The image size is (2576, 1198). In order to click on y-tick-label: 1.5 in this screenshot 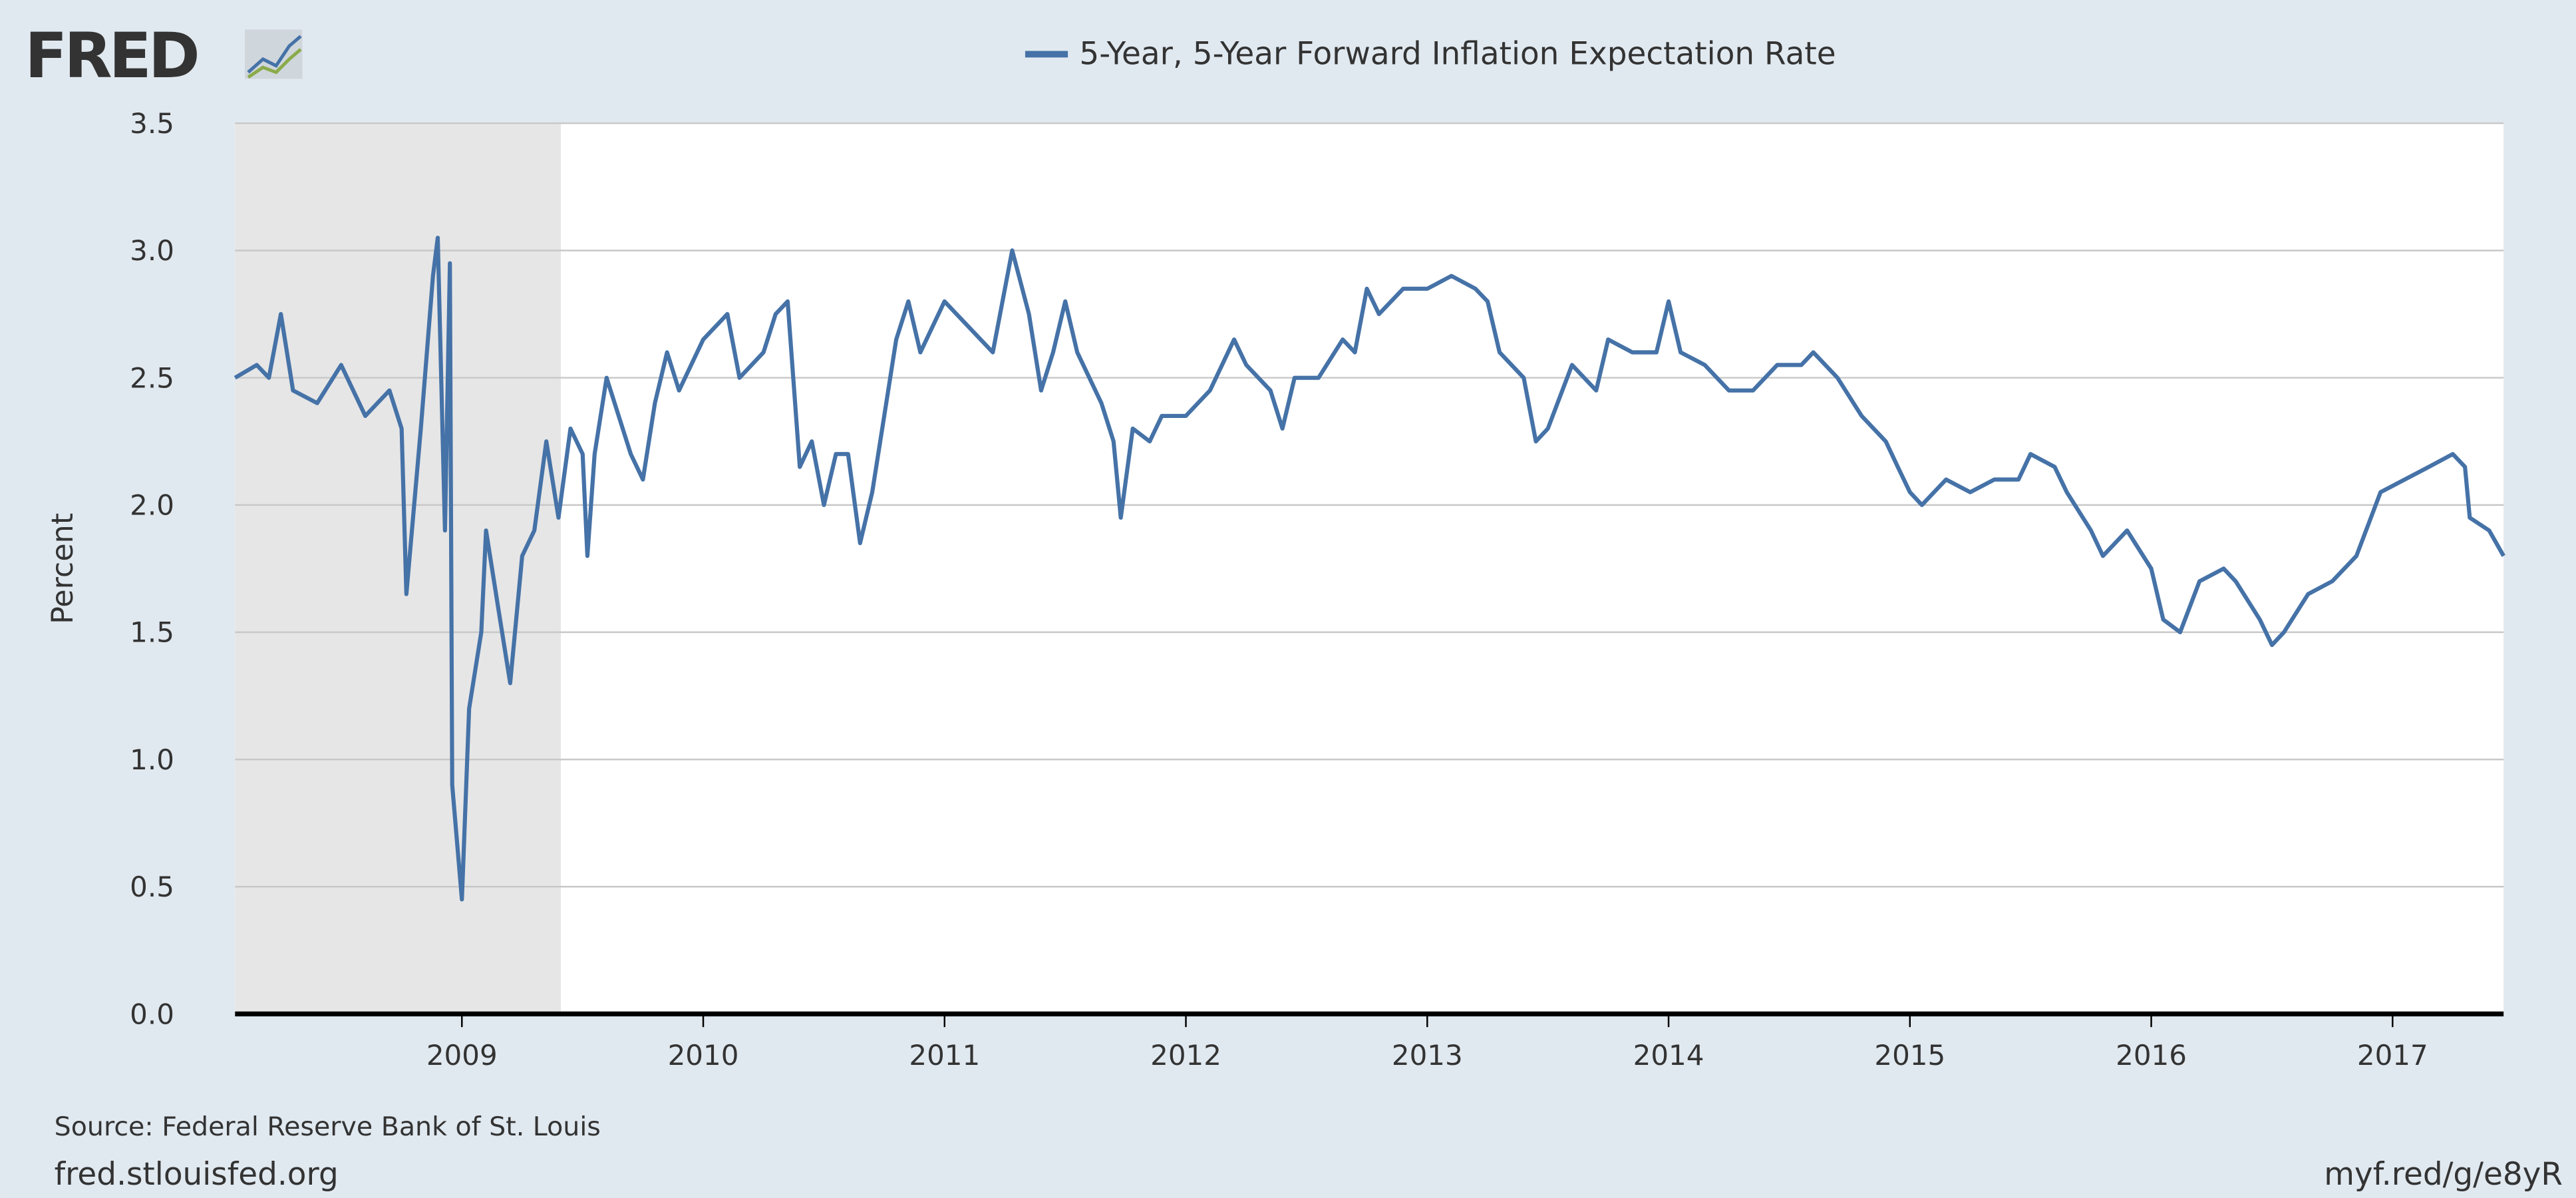, I will do `click(152, 632)`.